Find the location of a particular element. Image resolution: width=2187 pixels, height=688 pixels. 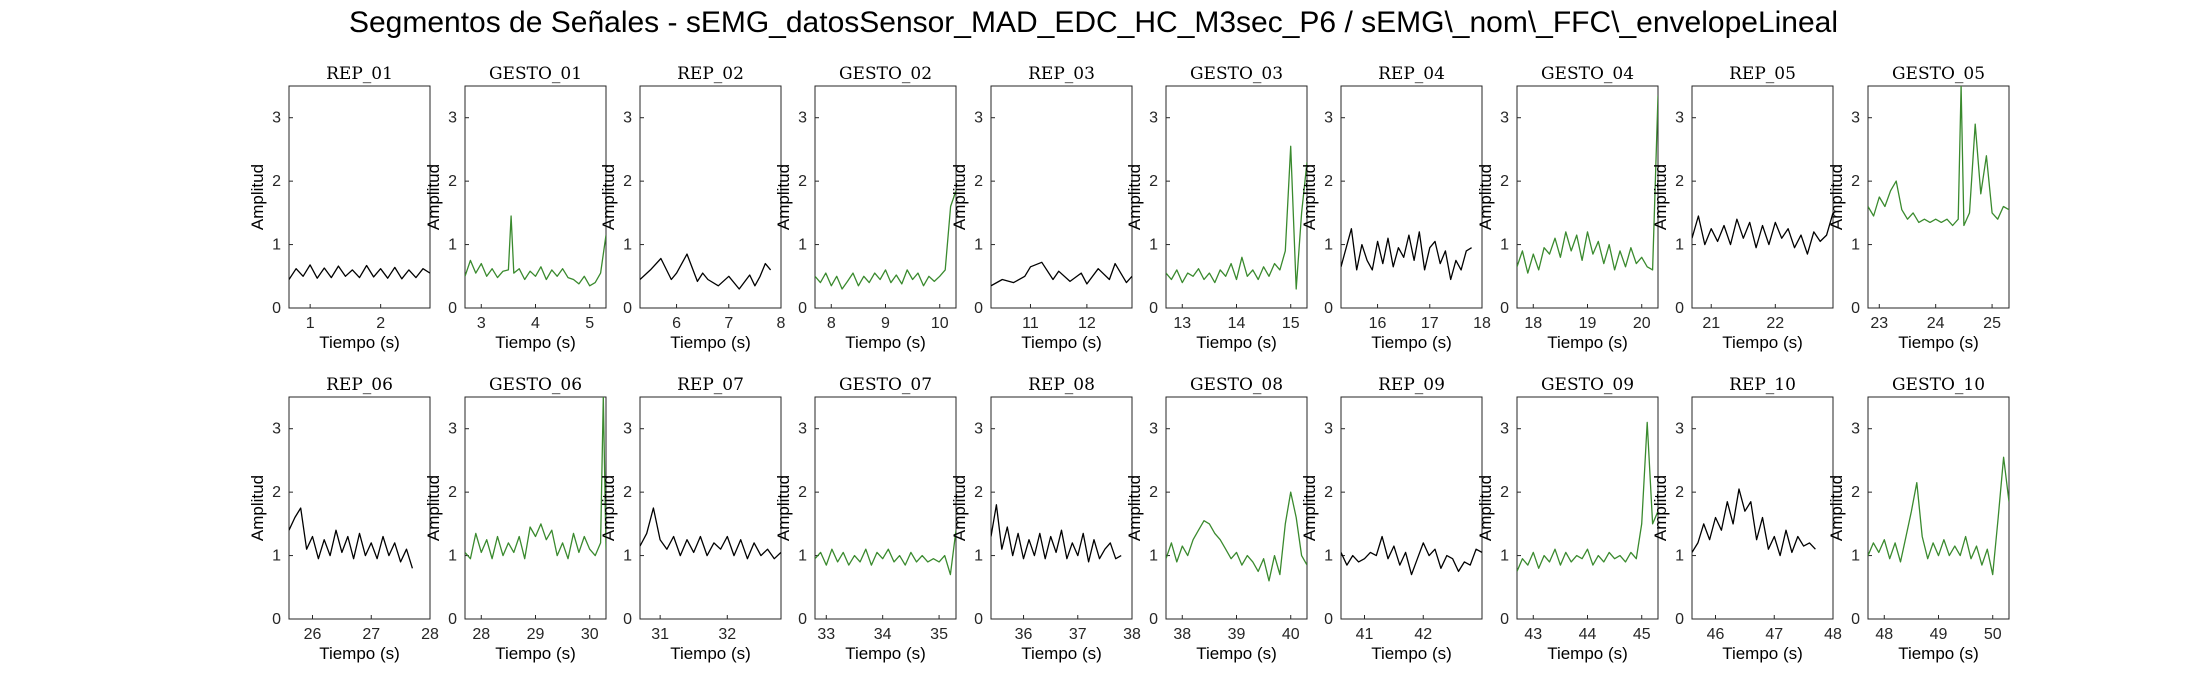

subplot-rep-08: REP_08 0 1 2 3 36 37 38 Tiempo (s) Amplitud is located at coordinates (1045, 519).